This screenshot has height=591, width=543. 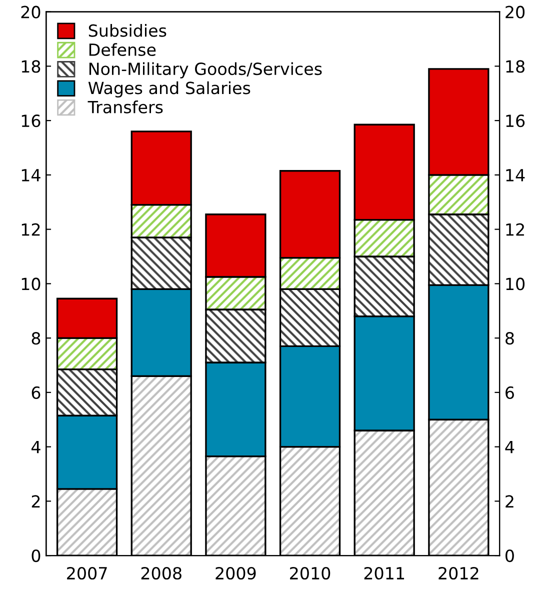 I want to click on legend-label: Non-Military Goods/Services, so click(x=205, y=70).